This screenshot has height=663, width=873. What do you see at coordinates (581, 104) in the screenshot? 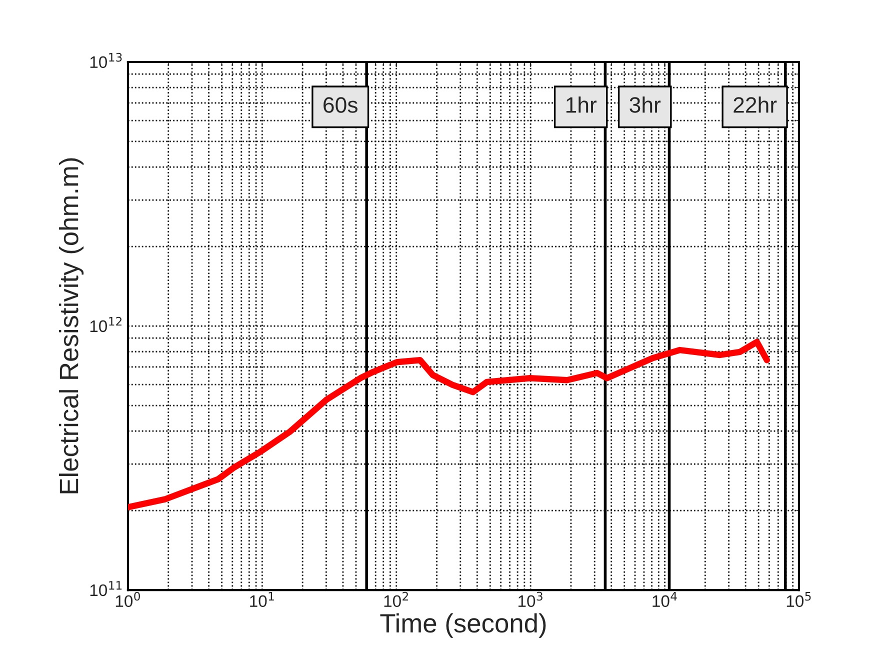
I see `ref-line-label: 1hr` at bounding box center [581, 104].